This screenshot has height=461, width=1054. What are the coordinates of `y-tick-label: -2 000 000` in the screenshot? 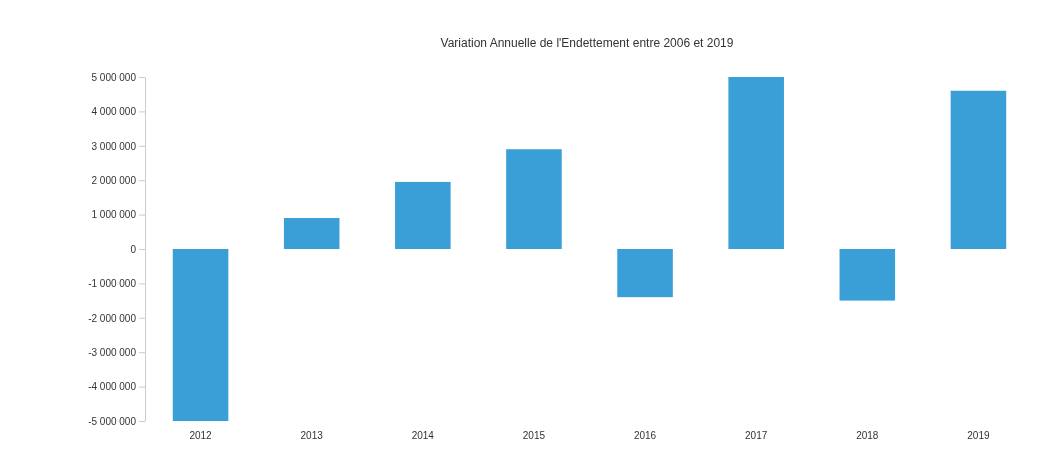 It's located at (112, 318).